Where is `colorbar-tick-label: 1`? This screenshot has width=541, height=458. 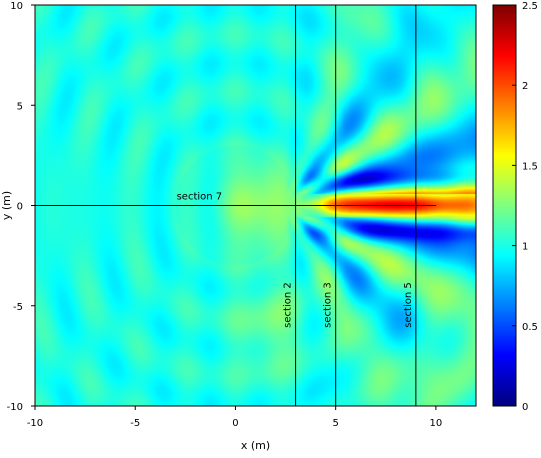
colorbar-tick-label: 1 is located at coordinates (525, 247).